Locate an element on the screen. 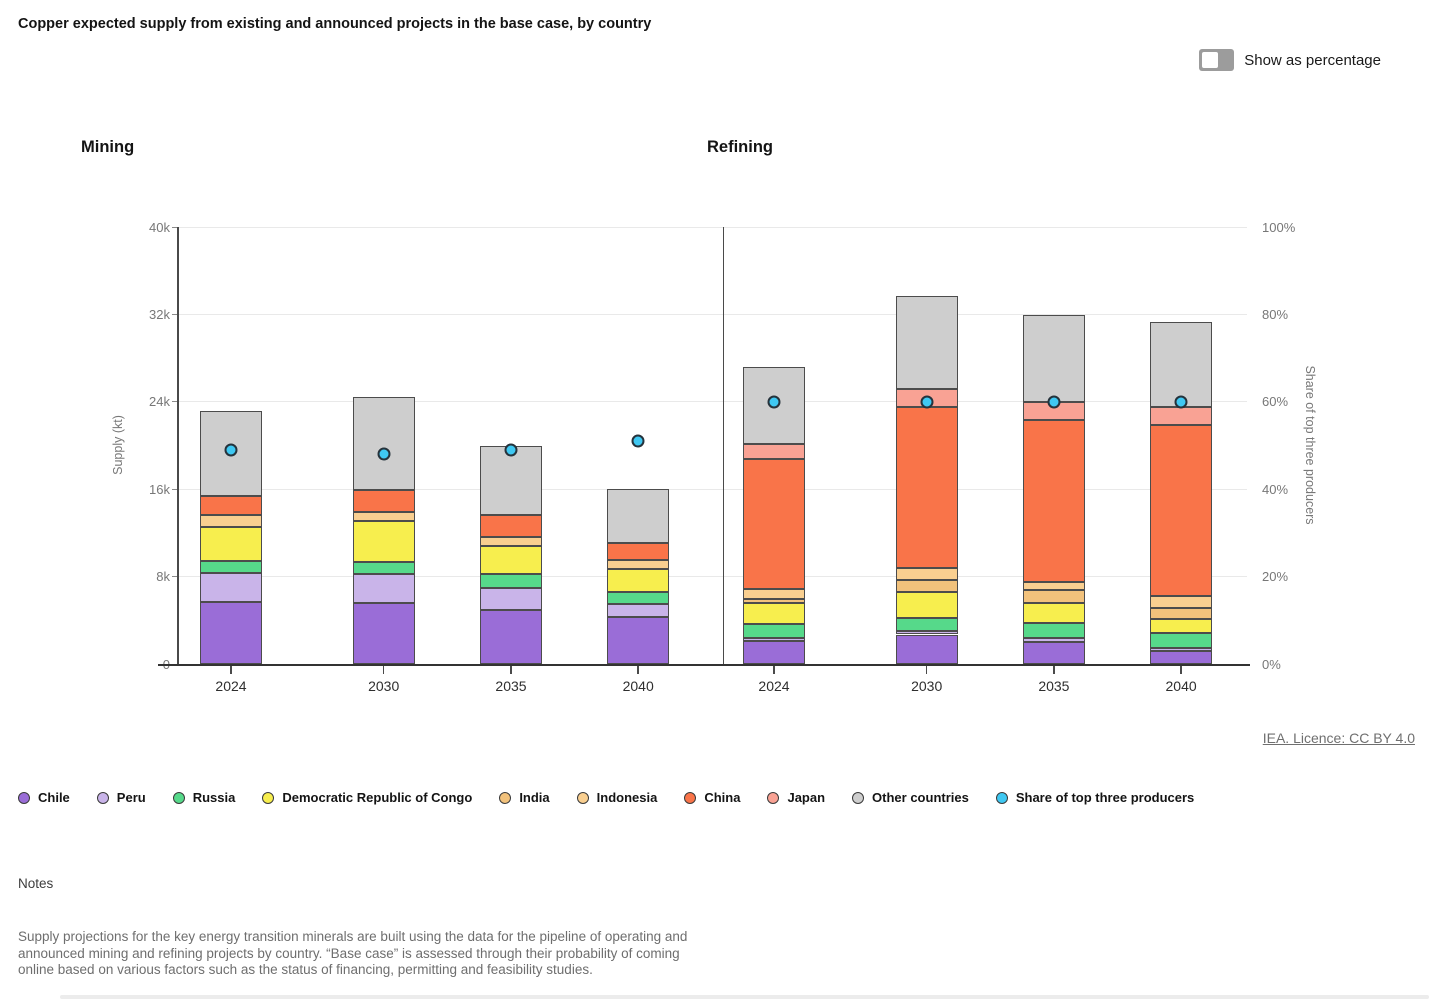 The image size is (1429, 999). legend-item-peru: Peru is located at coordinates (121, 797).